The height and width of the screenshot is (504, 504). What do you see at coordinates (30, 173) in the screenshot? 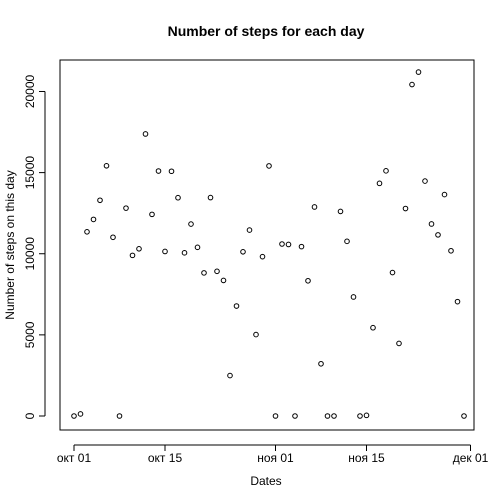
I see `y-tick-label: 15000` at bounding box center [30, 173].